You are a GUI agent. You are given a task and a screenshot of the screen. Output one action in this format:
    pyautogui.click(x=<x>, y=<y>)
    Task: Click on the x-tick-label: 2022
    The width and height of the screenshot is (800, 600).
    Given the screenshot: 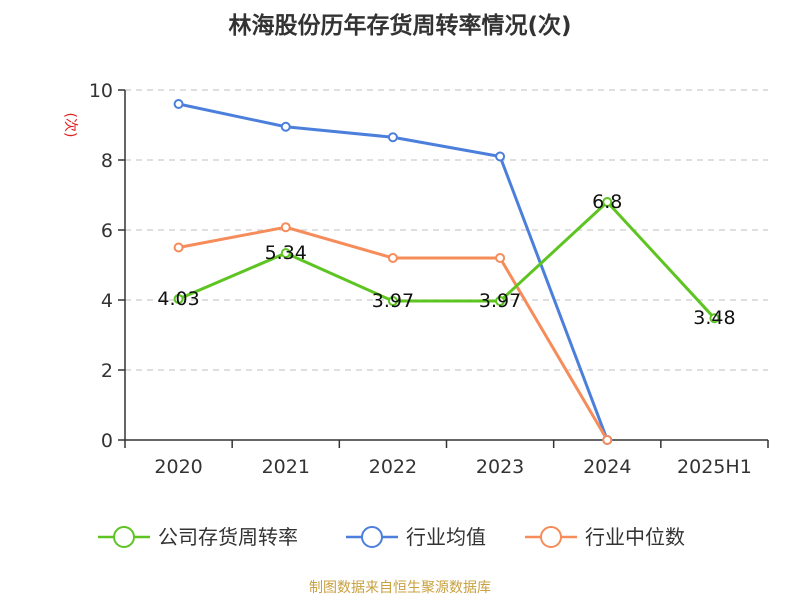 What is the action you would take?
    pyautogui.click(x=393, y=467)
    